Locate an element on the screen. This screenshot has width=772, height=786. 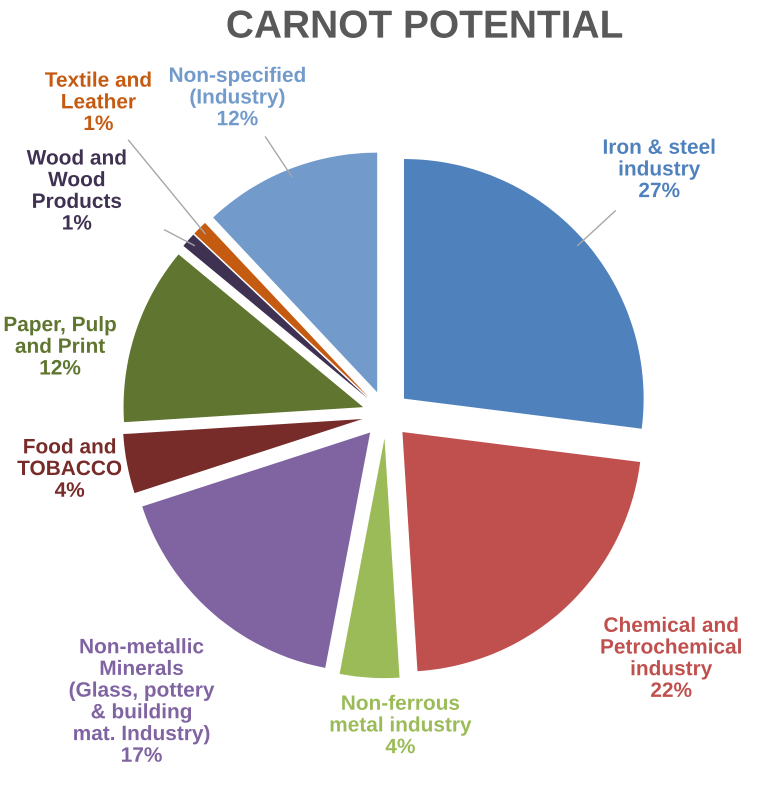
slice-label: Textile and Leather is located at coordinates (97, 90).